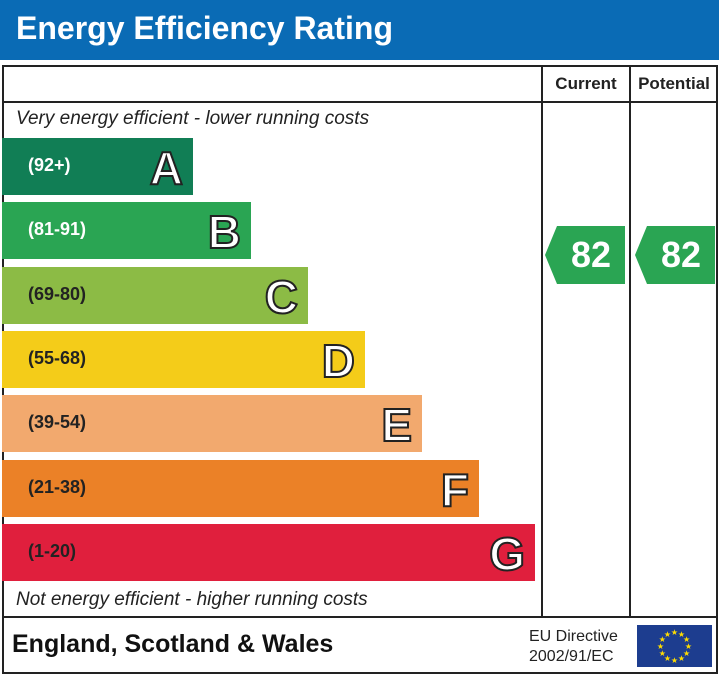  Describe the element at coordinates (281, 297) in the screenshot. I see `band-letter: C` at that location.